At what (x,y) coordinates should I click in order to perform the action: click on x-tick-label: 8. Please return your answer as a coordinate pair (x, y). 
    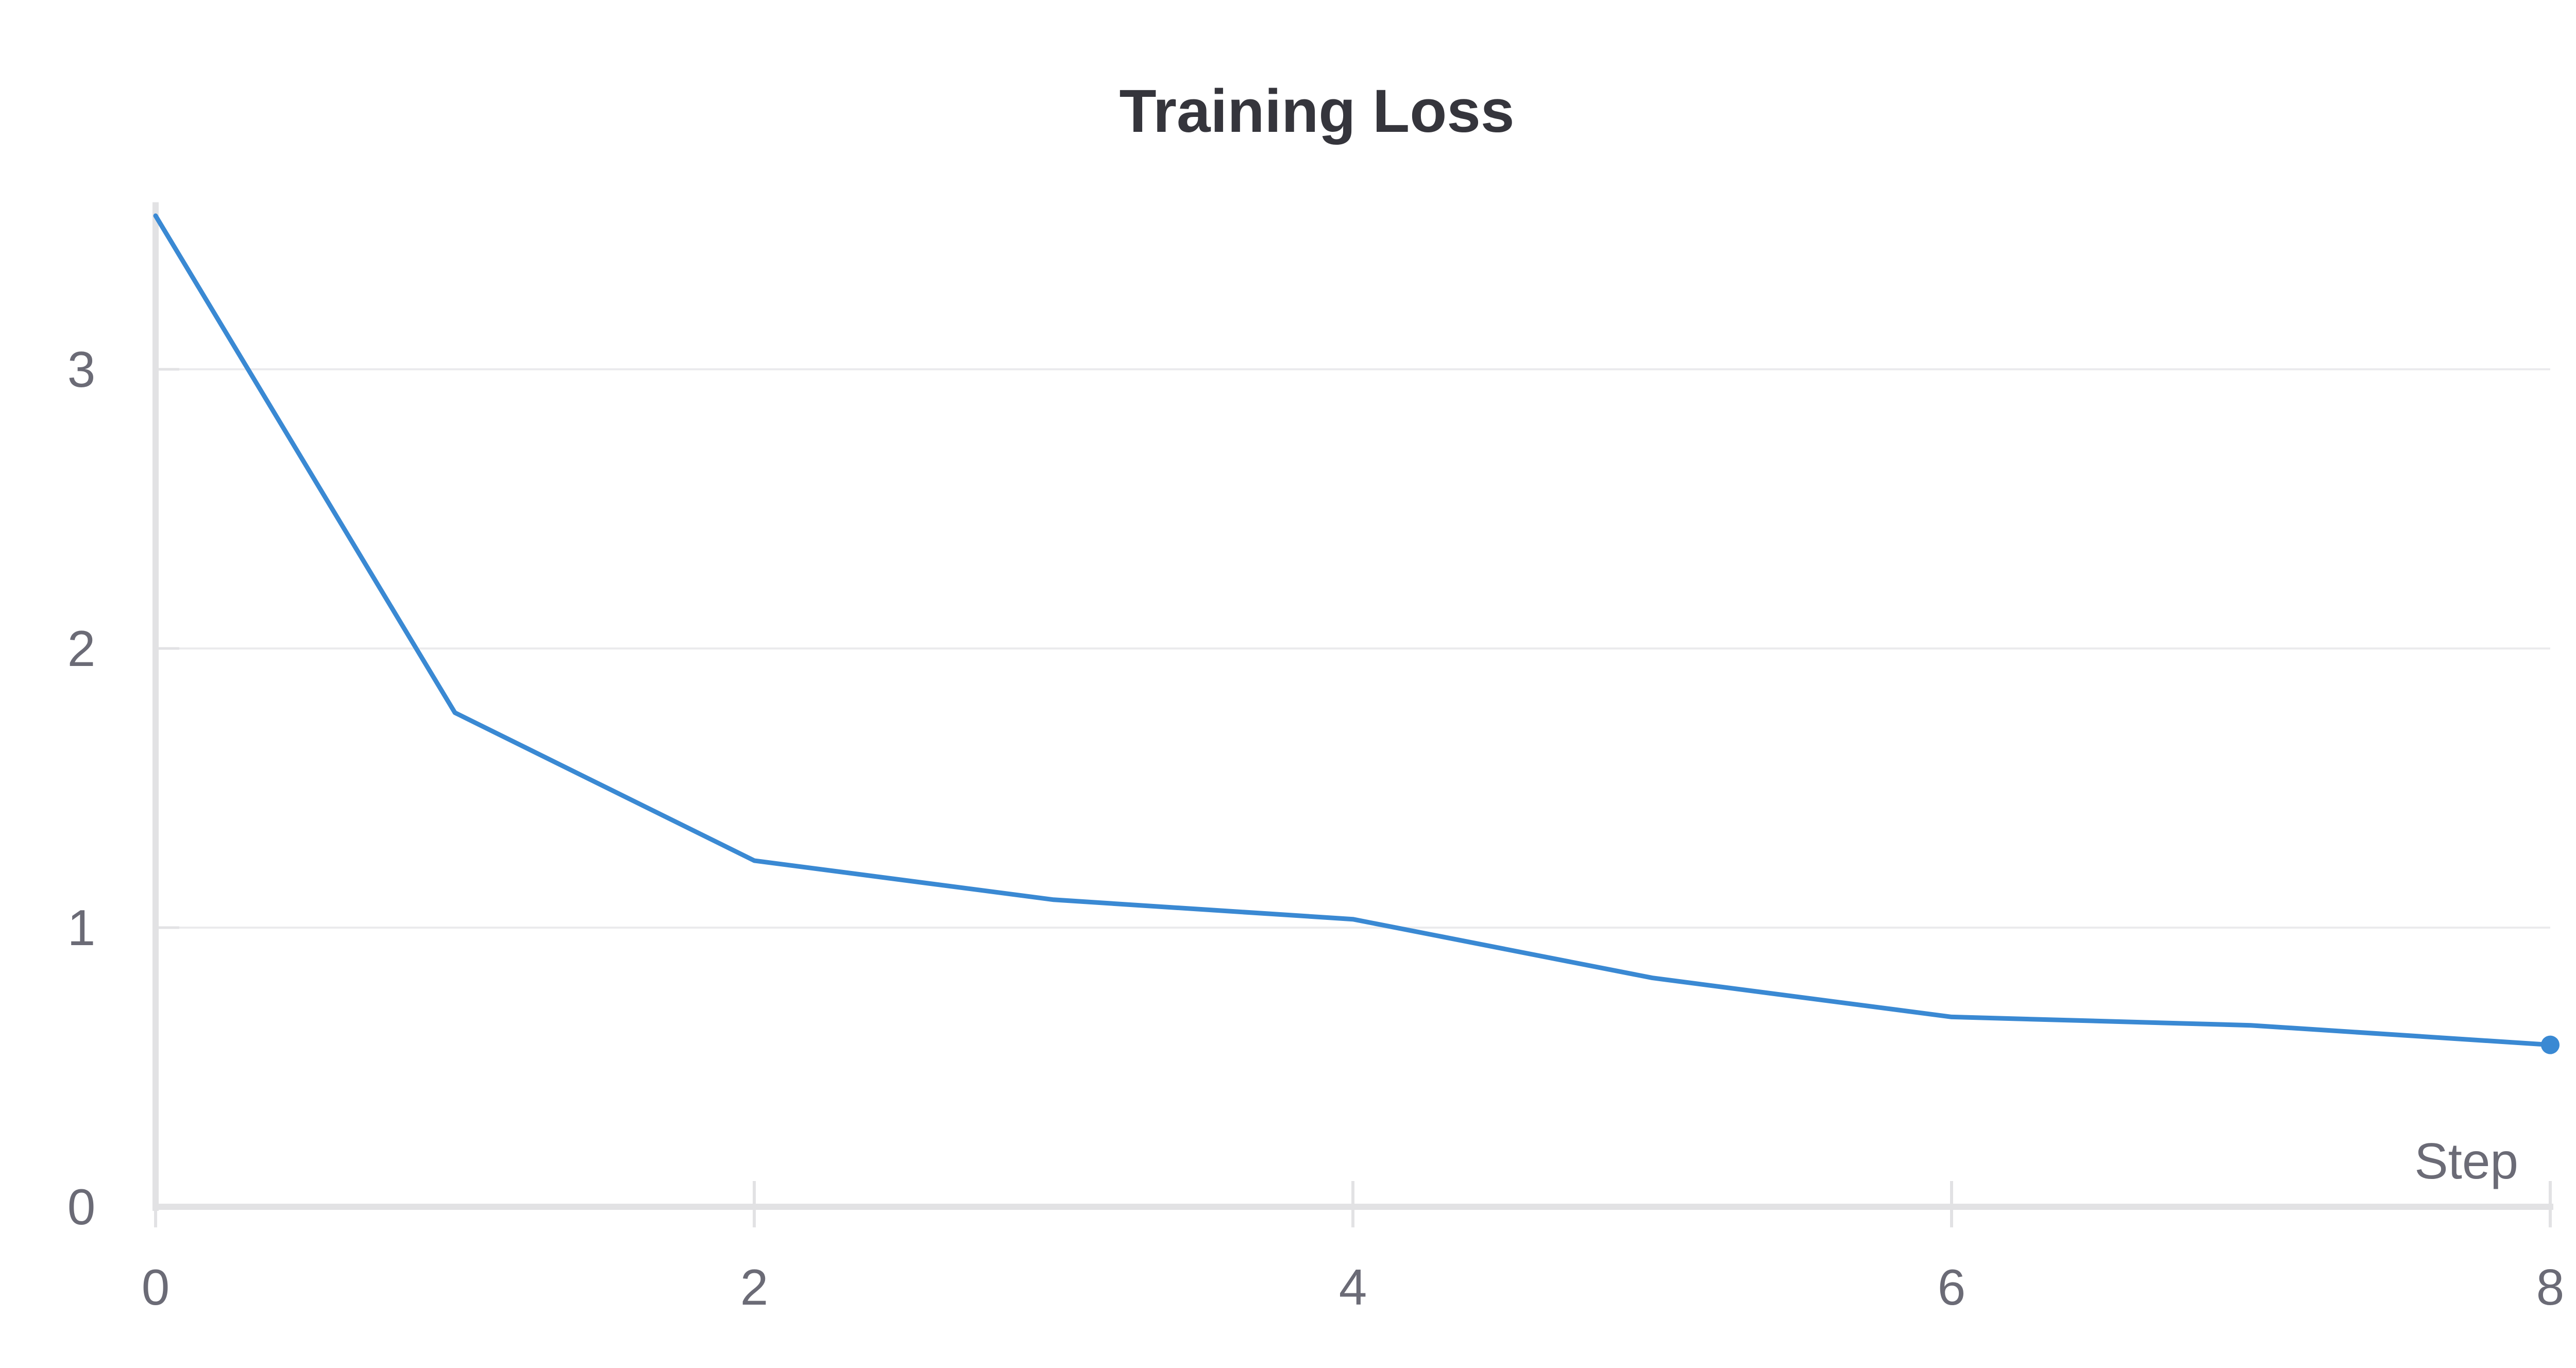
    Looking at the image, I should click on (2550, 1287).